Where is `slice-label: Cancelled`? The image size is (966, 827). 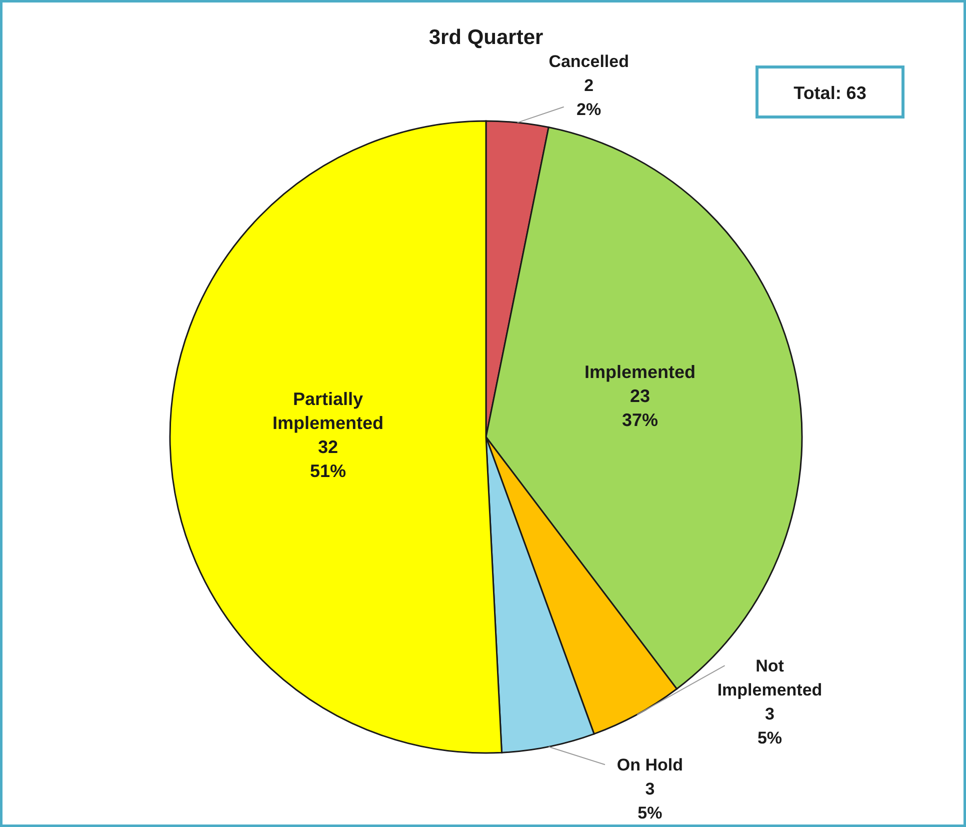 slice-label: Cancelled is located at coordinates (589, 61).